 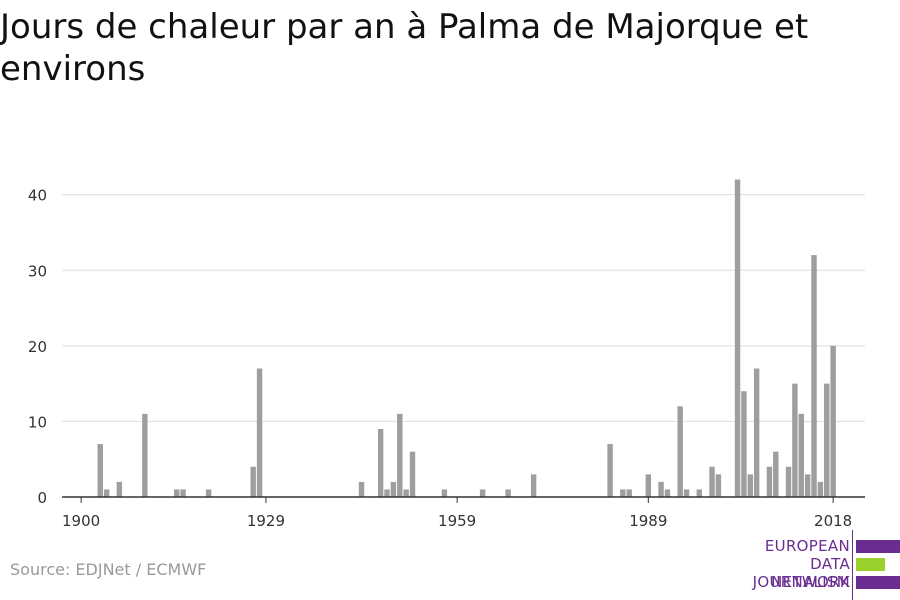 I want to click on logo-bar-bottom, so click(x=878, y=582).